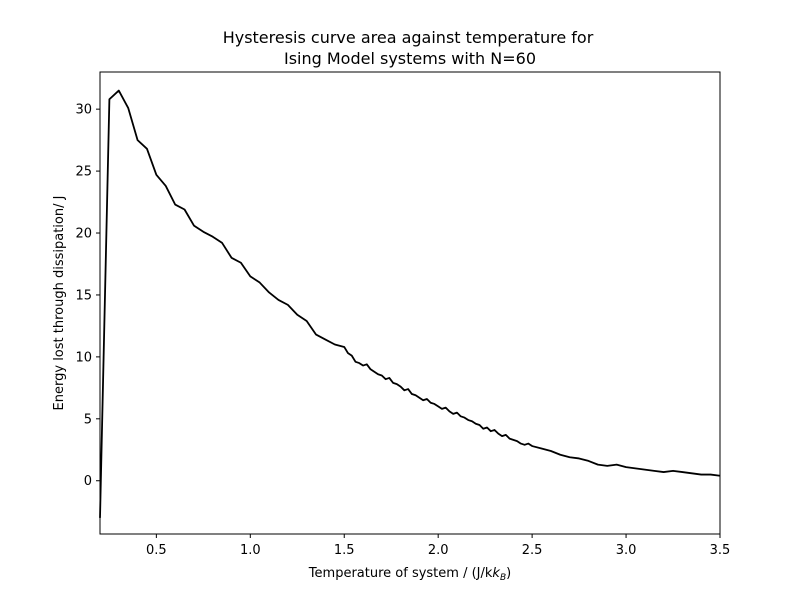 The image size is (800, 600). Describe the element at coordinates (532, 550) in the screenshot. I see `x-tick-label: 2.5` at that location.